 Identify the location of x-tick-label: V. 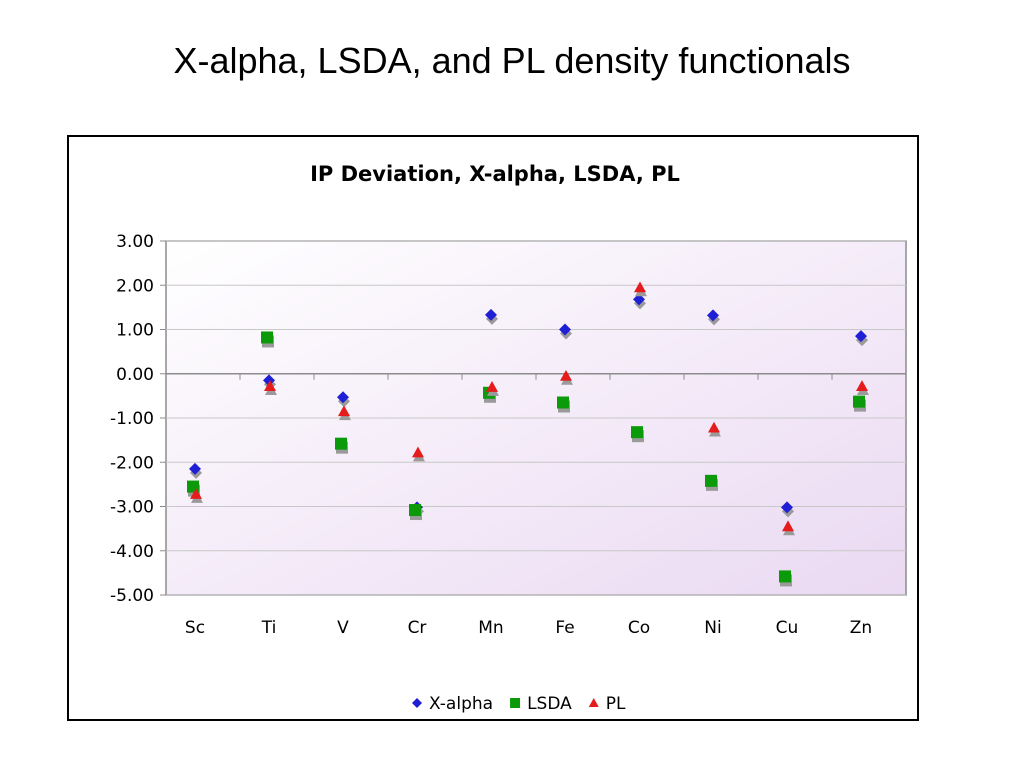
(343, 628).